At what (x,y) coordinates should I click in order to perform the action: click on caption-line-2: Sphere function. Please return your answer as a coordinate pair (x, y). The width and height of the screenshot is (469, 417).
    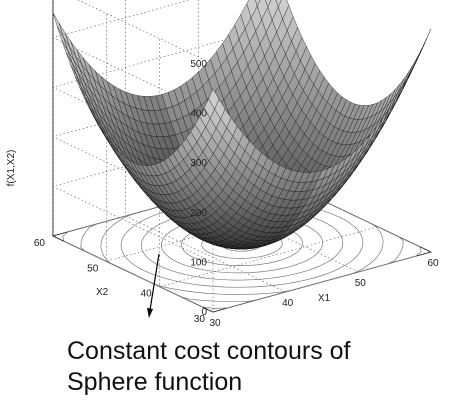
    Looking at the image, I should click on (155, 382).